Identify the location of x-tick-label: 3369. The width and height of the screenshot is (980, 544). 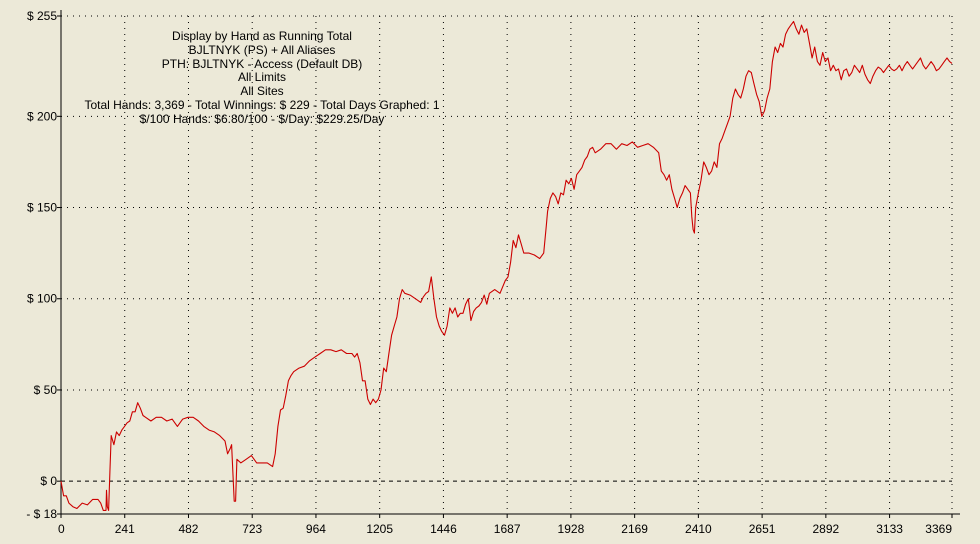
(938, 529).